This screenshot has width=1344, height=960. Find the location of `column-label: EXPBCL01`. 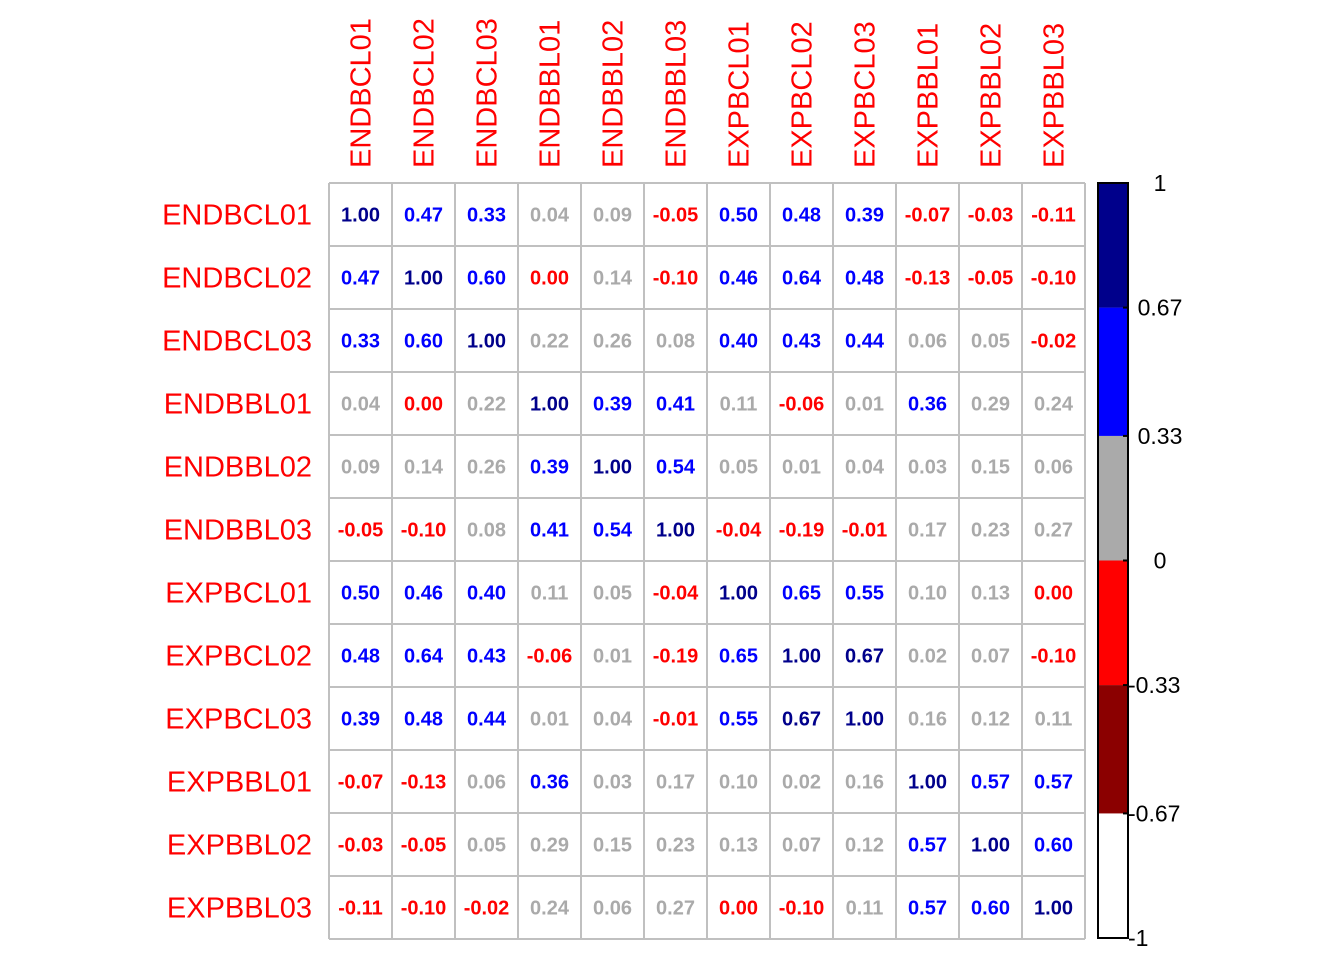

column-label: EXPBCL01 is located at coordinates (740, 94).